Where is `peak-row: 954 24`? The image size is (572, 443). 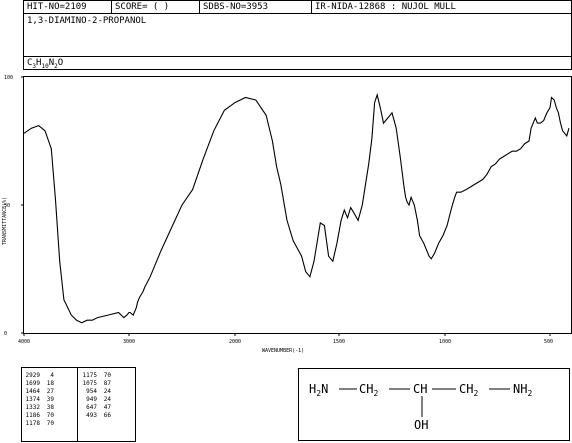 peak-row: 954 24 is located at coordinates (96, 392).